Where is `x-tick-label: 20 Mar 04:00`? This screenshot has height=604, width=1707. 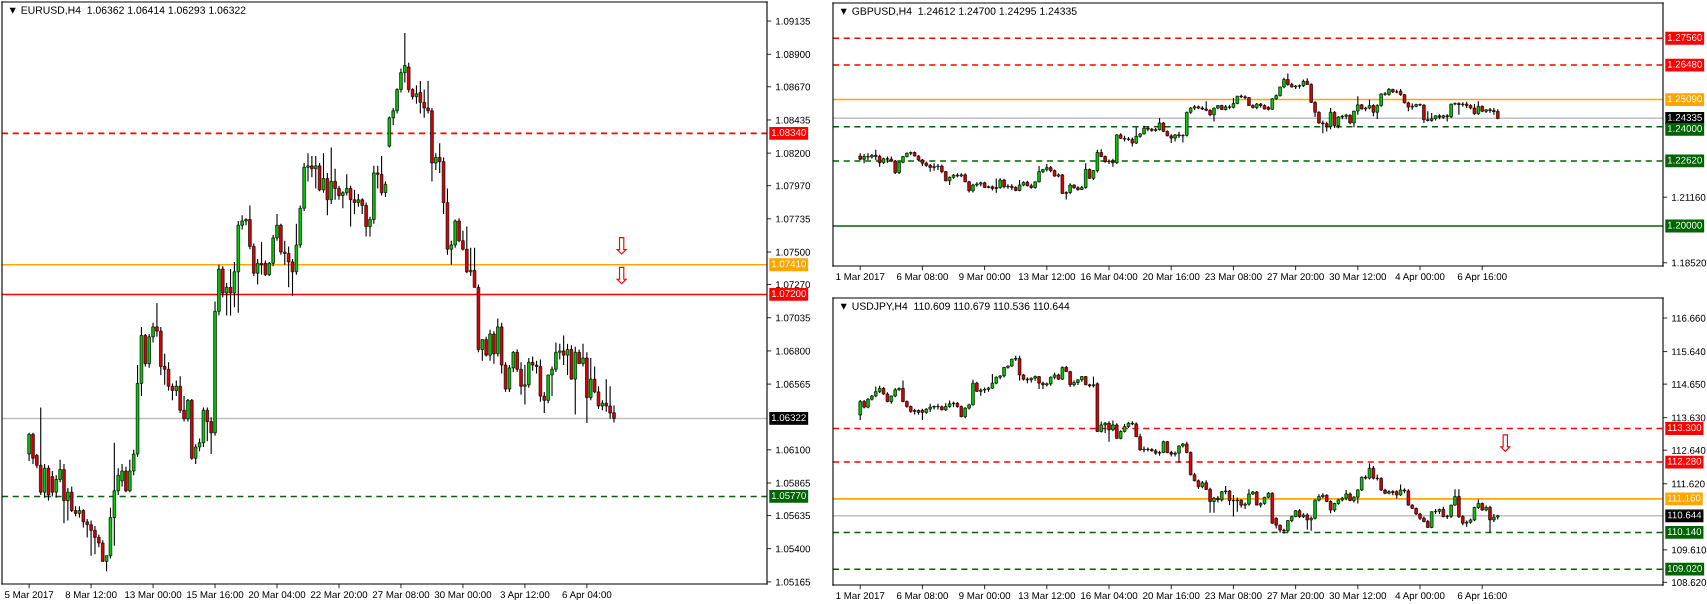 x-tick-label: 20 Mar 04:00 is located at coordinates (277, 595).